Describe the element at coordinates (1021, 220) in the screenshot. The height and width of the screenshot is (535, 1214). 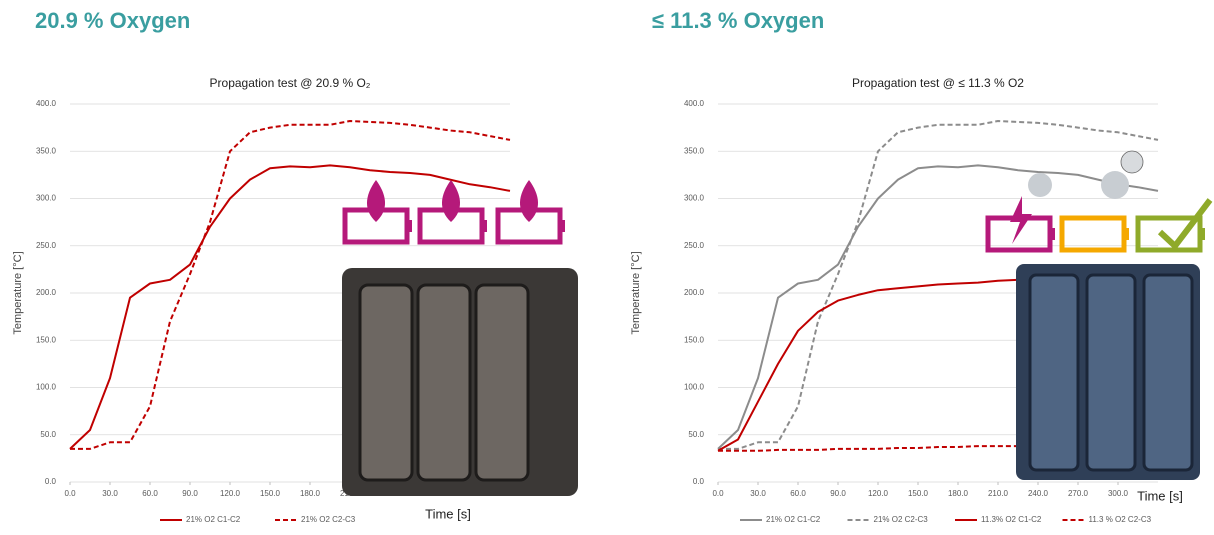
I see `bolt-icon` at that location.